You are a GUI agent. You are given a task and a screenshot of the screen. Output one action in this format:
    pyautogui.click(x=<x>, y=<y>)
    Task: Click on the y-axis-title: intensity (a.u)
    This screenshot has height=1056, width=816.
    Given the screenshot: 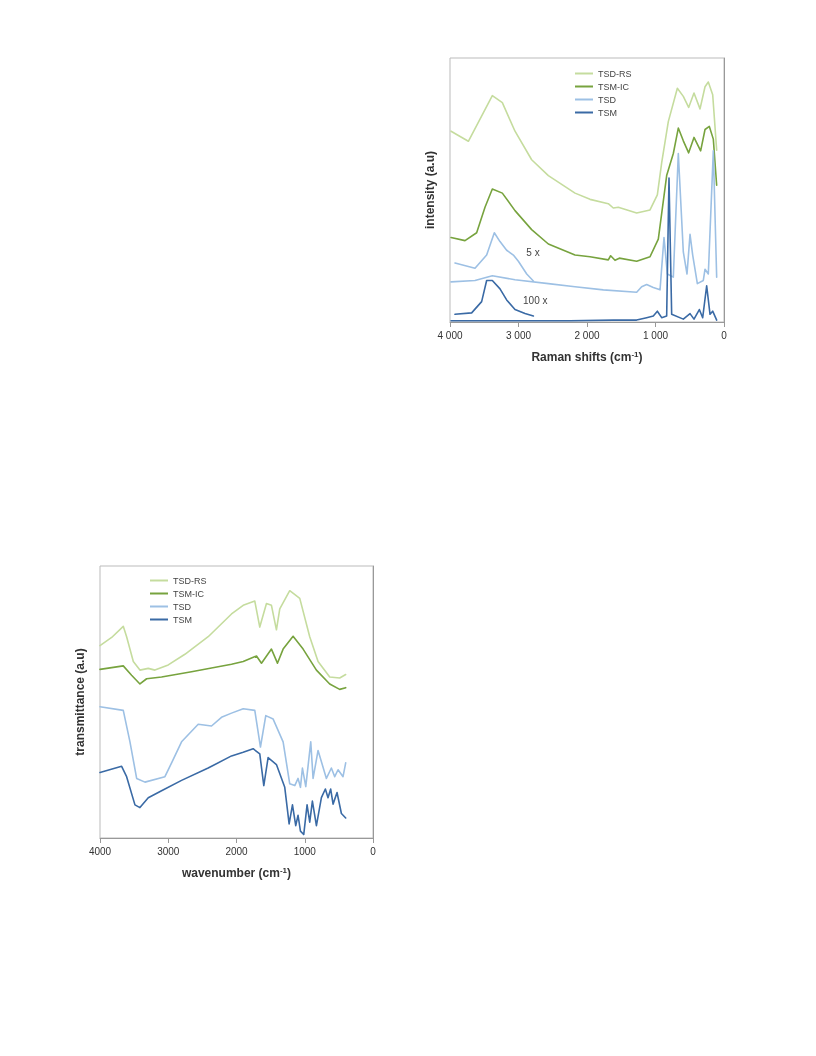 What is the action you would take?
    pyautogui.click(x=430, y=190)
    